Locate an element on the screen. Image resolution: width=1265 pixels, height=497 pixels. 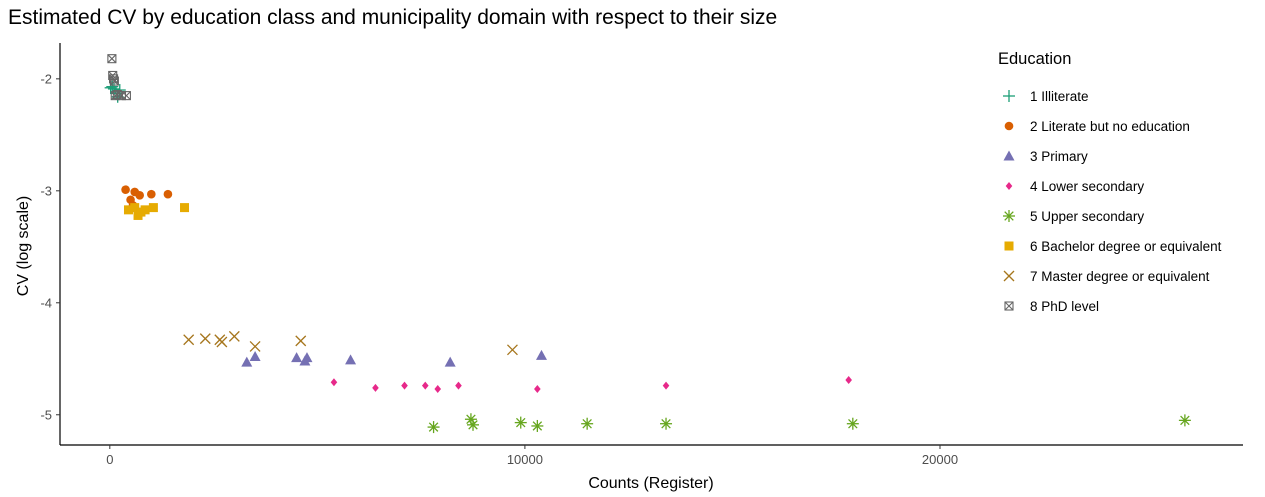
legend-item: 4 Lower secondary is located at coordinates (1109, 186).